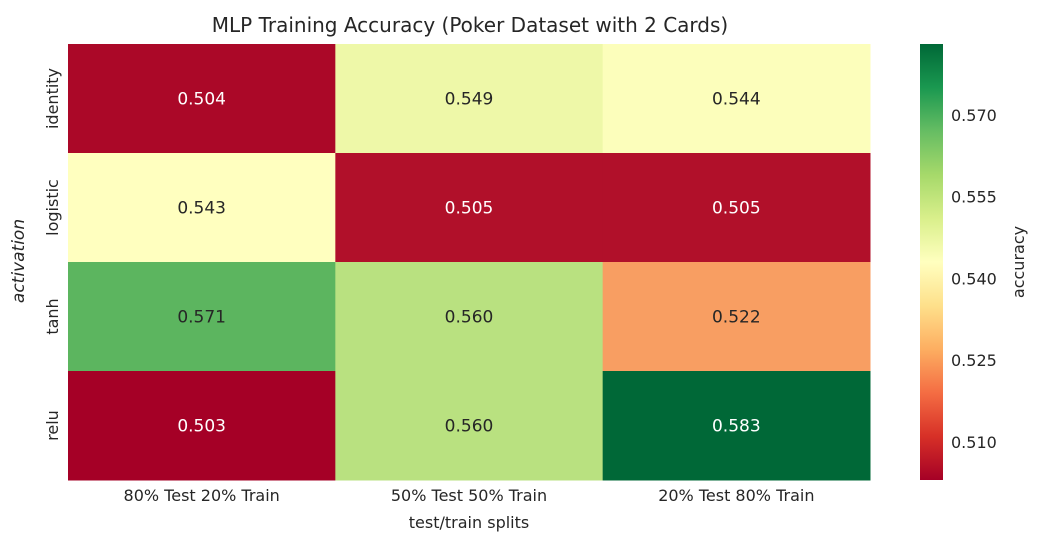 The height and width of the screenshot is (546, 1041). What do you see at coordinates (202, 495) in the screenshot?
I see `x-tick-label: 80% Test 20% Train` at bounding box center [202, 495].